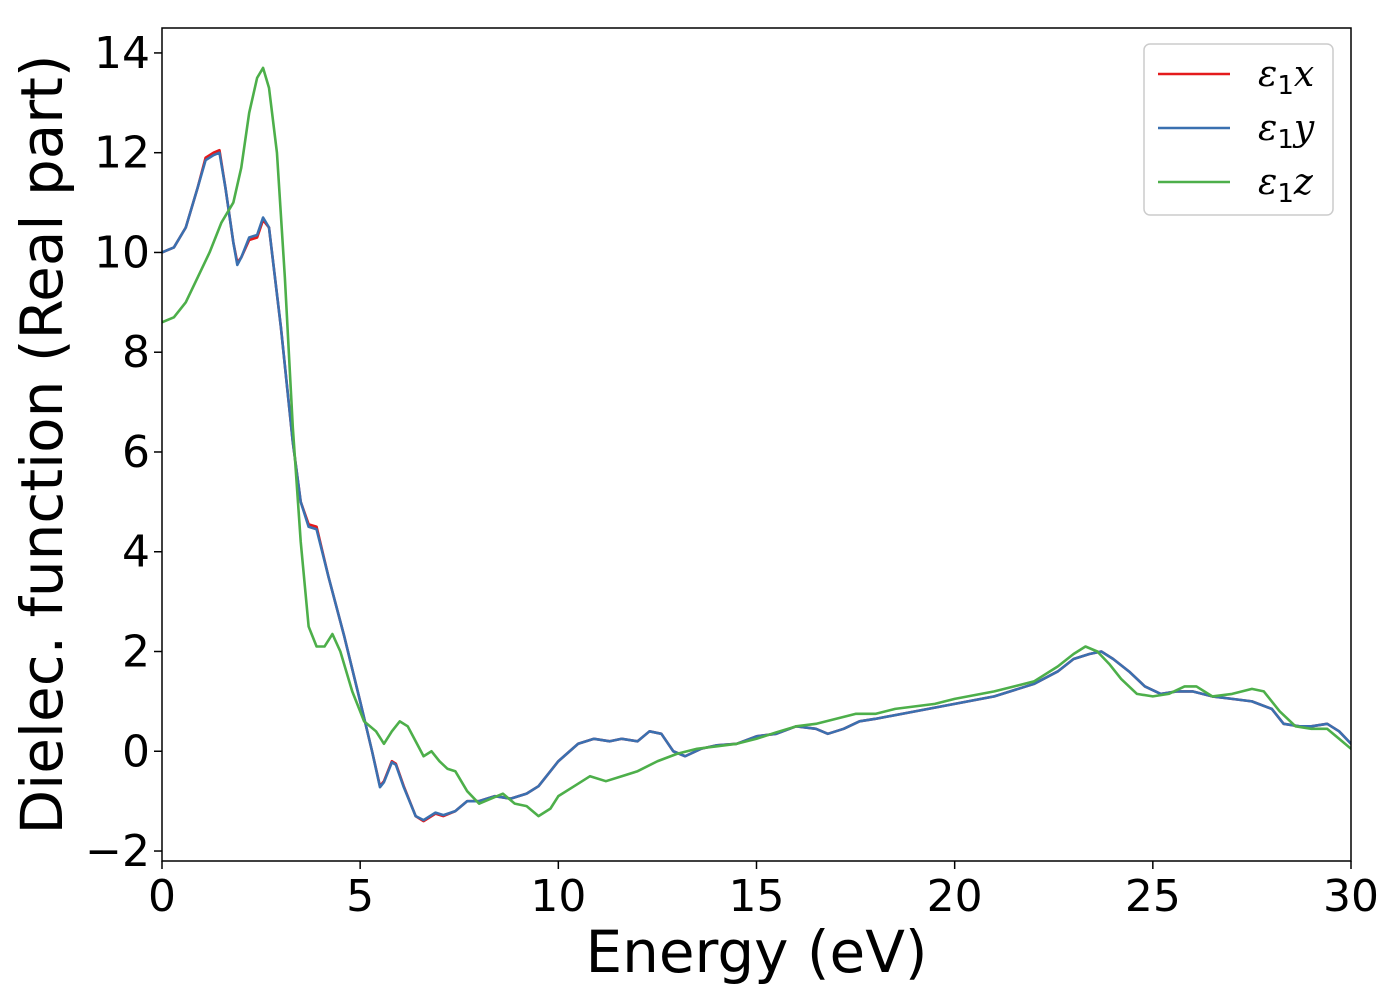  Describe the element at coordinates (1286, 131) in the screenshot. I see `legend-label: ε1y` at that location.